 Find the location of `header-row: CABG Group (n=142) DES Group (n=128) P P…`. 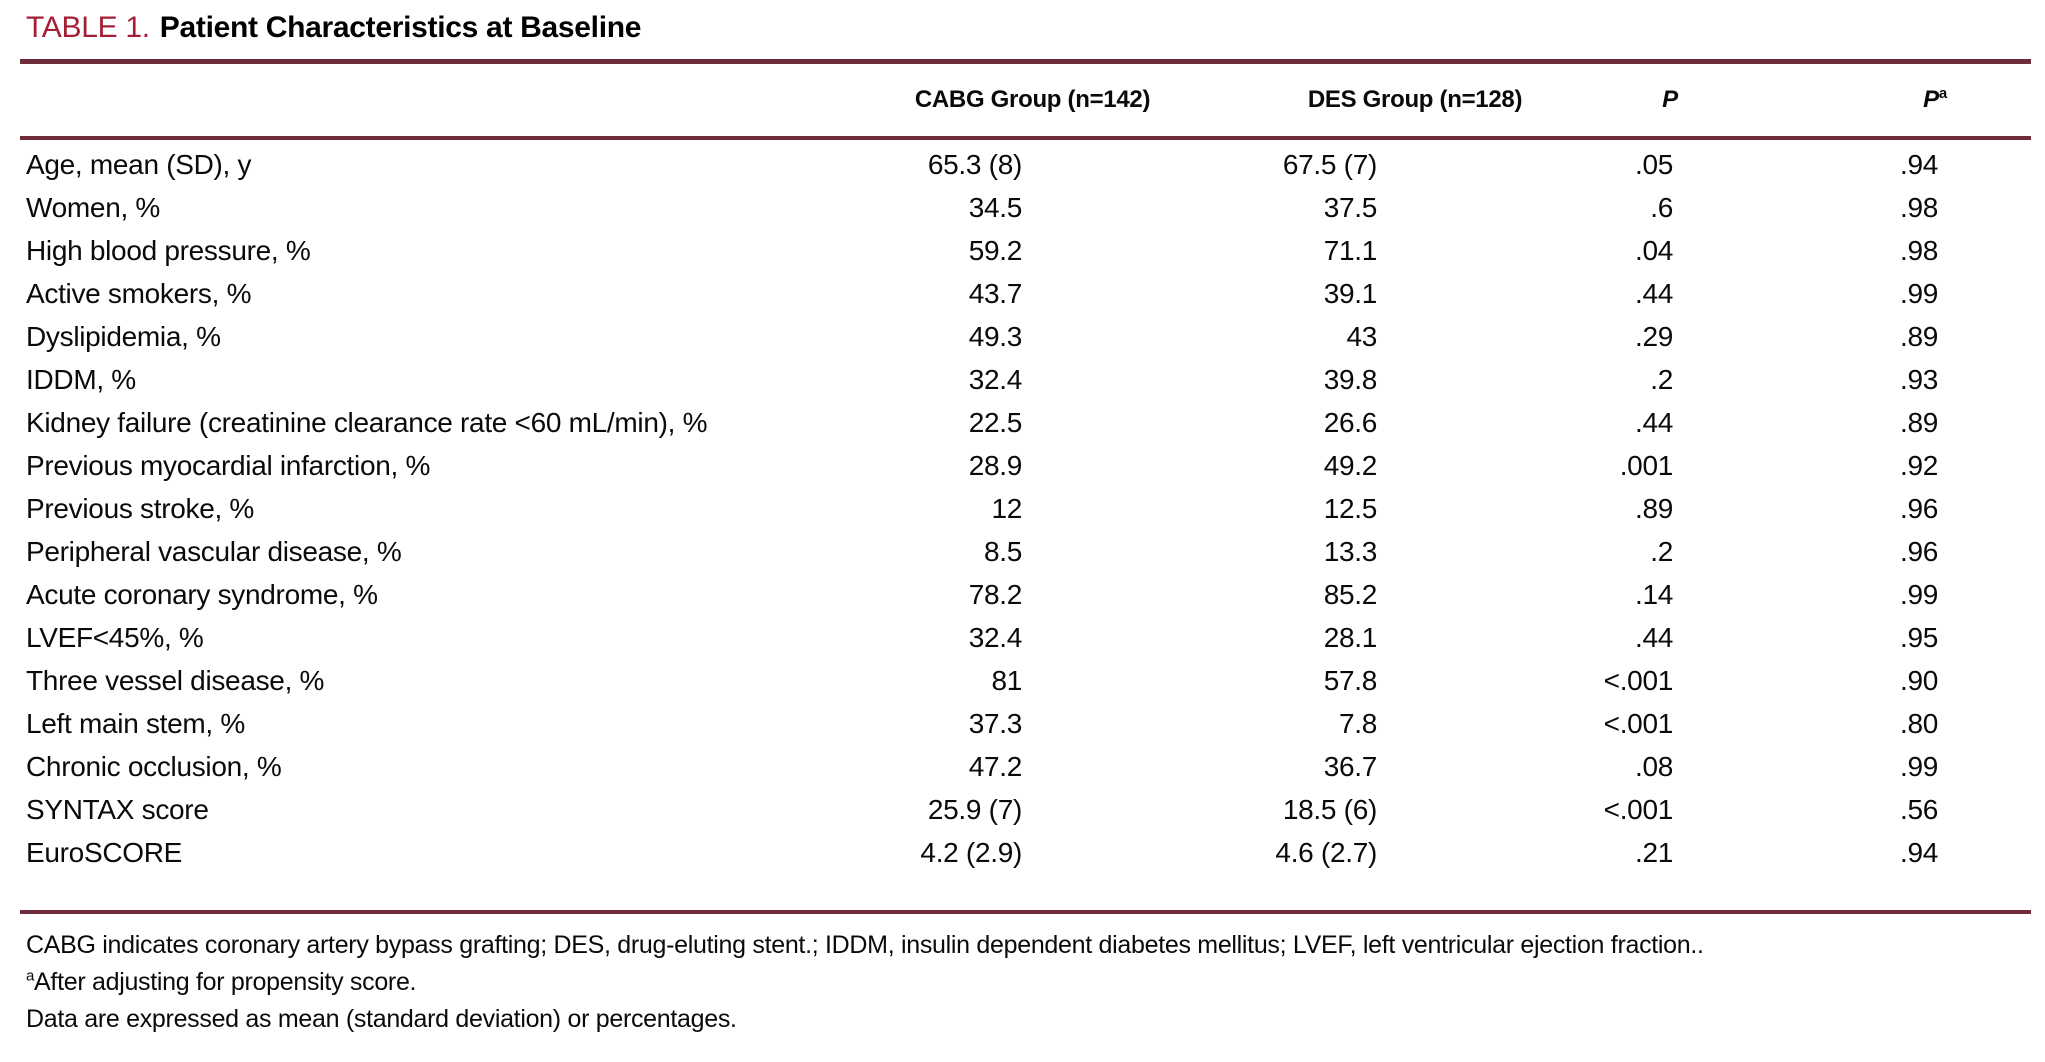

header-row: CABG Group (n=142) DES Group (n=128) P P… is located at coordinates (1025, 99).